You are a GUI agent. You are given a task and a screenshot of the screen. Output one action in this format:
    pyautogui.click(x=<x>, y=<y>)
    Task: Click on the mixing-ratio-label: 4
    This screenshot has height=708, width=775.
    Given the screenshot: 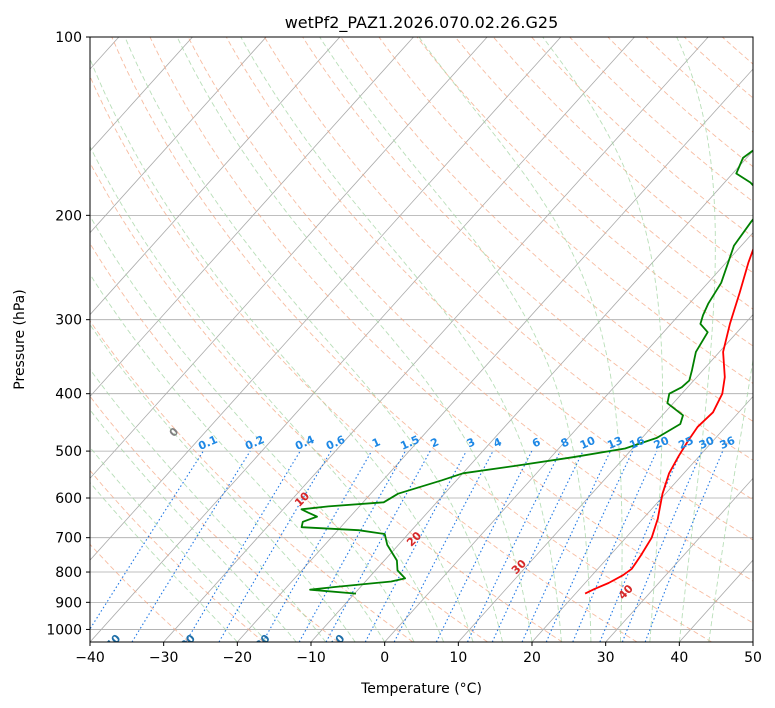 What is the action you would take?
    pyautogui.click(x=497, y=442)
    